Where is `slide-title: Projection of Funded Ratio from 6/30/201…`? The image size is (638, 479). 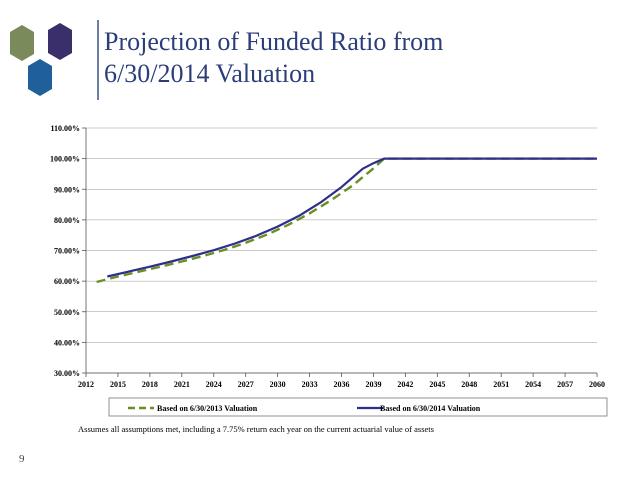
slide-title: Projection of Funded Ratio from 6/30/201… is located at coordinates (364, 58).